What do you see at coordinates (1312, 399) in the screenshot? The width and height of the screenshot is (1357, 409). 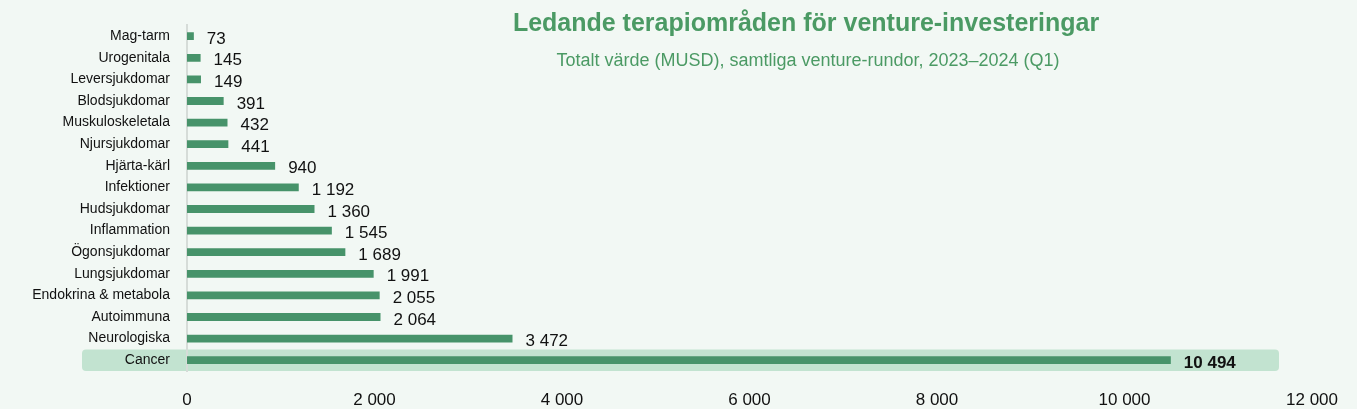 I see `x-tick-label: 12 000` at bounding box center [1312, 399].